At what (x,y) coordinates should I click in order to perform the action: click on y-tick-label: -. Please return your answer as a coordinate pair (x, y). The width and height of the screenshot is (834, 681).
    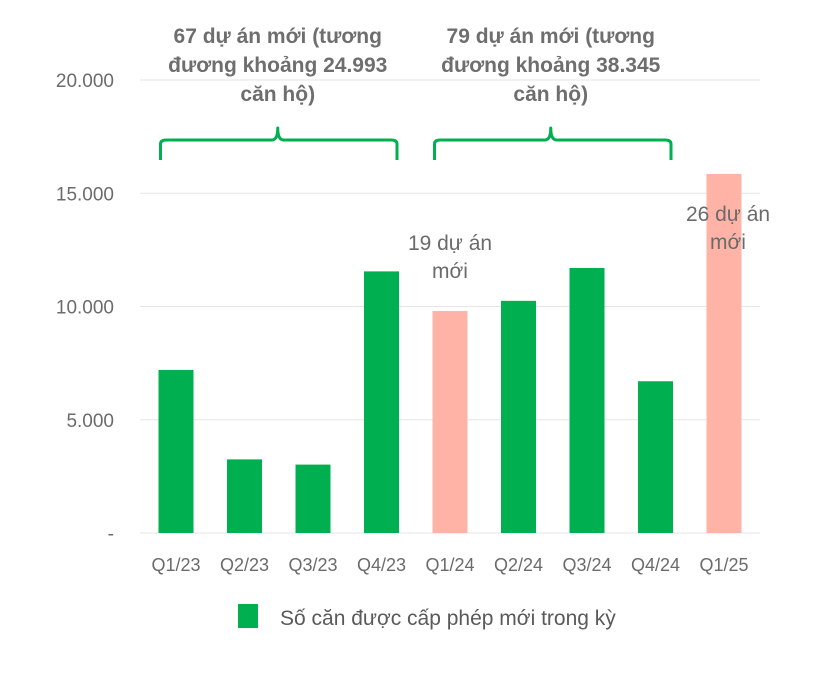
    Looking at the image, I should click on (111, 534).